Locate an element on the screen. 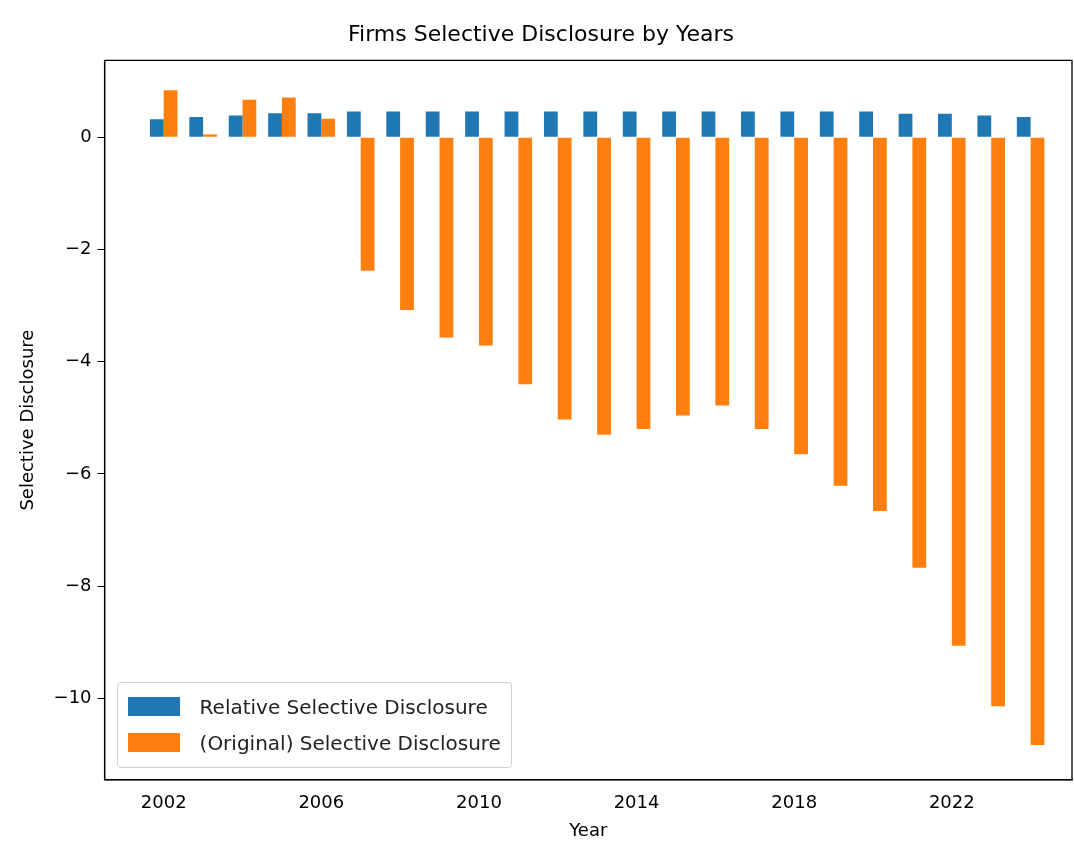 The width and height of the screenshot is (1074, 848). x-tick-label: 2022 is located at coordinates (951, 802).